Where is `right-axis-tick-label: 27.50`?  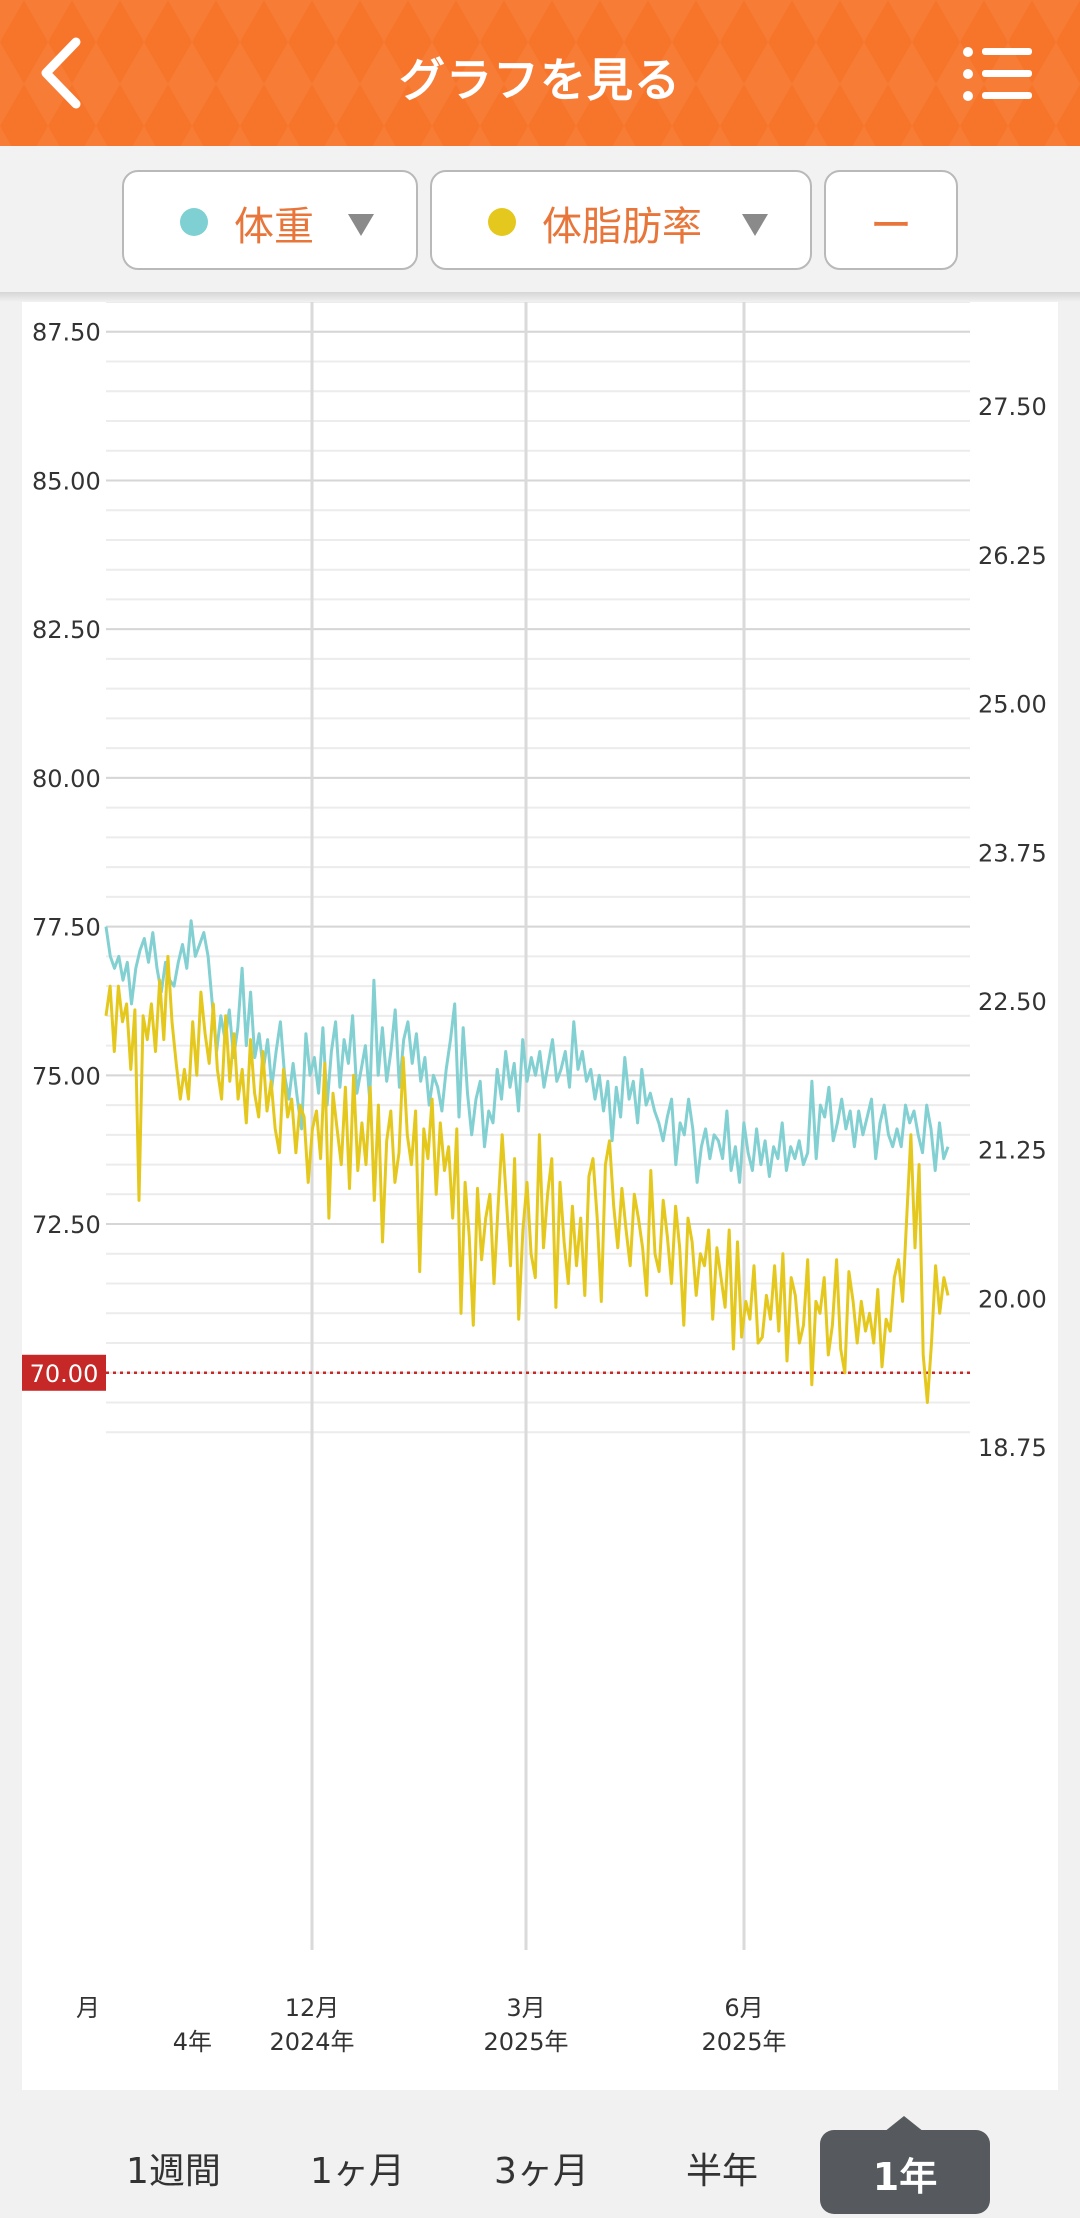
right-axis-tick-label: 27.50 is located at coordinates (1012, 407).